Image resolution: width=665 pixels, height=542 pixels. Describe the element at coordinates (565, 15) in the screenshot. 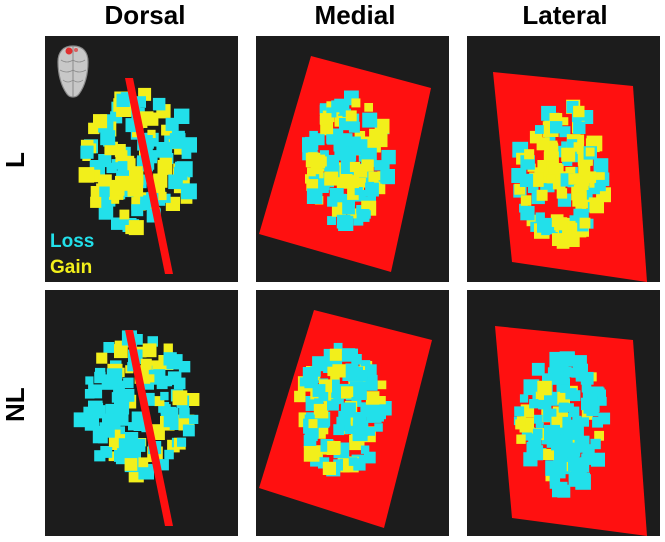

I see `column-title-lateral: Lateral` at that location.